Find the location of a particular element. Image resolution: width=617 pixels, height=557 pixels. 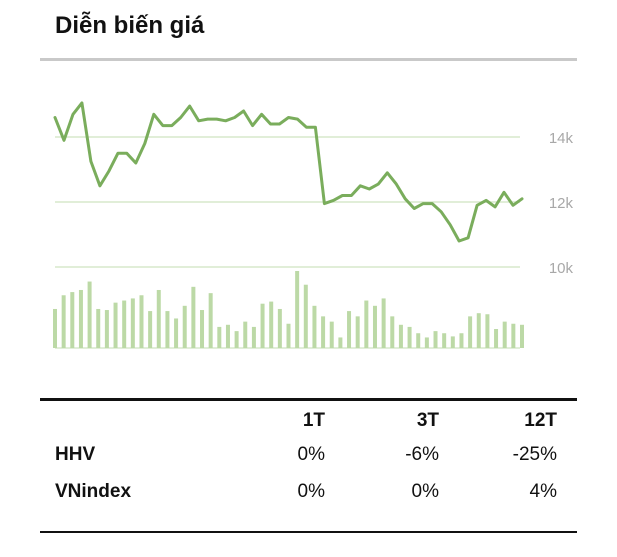

table-bottom-rule is located at coordinates (308, 532).